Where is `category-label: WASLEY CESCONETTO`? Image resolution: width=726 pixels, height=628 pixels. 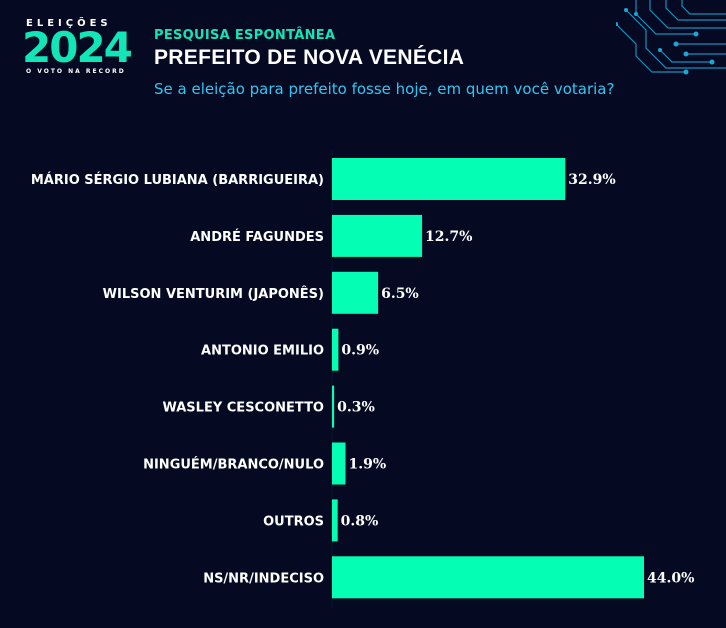 category-label: WASLEY CESCONETTO is located at coordinates (243, 408).